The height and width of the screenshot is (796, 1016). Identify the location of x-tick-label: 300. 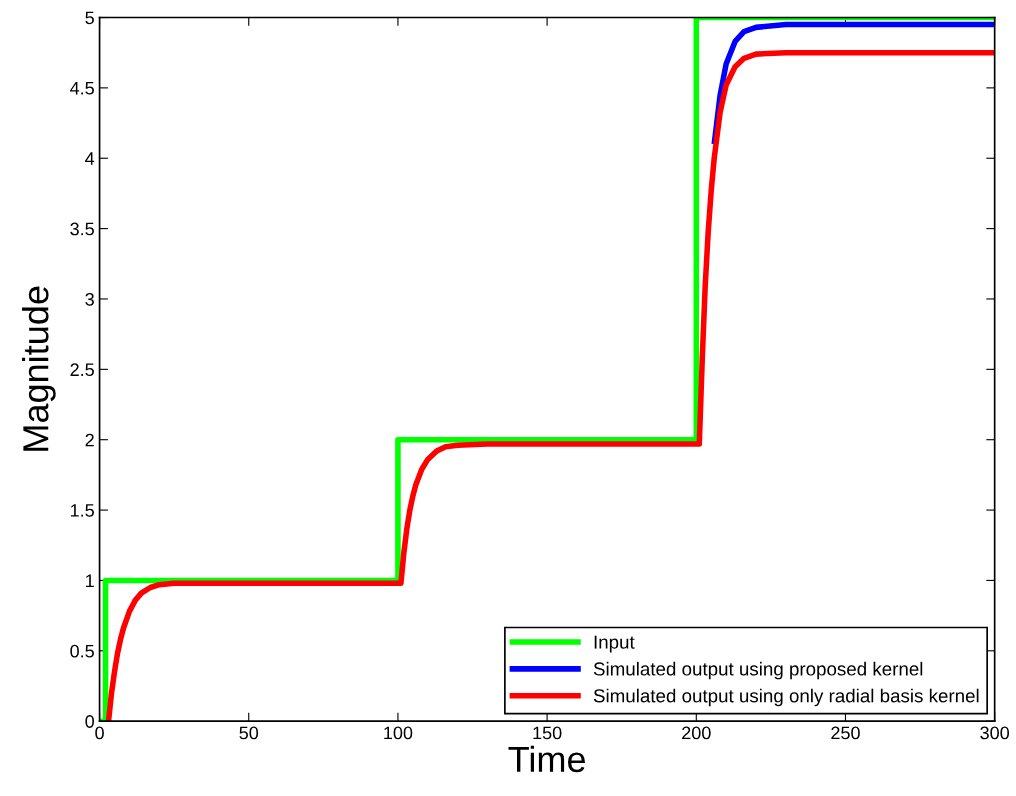
(995, 733).